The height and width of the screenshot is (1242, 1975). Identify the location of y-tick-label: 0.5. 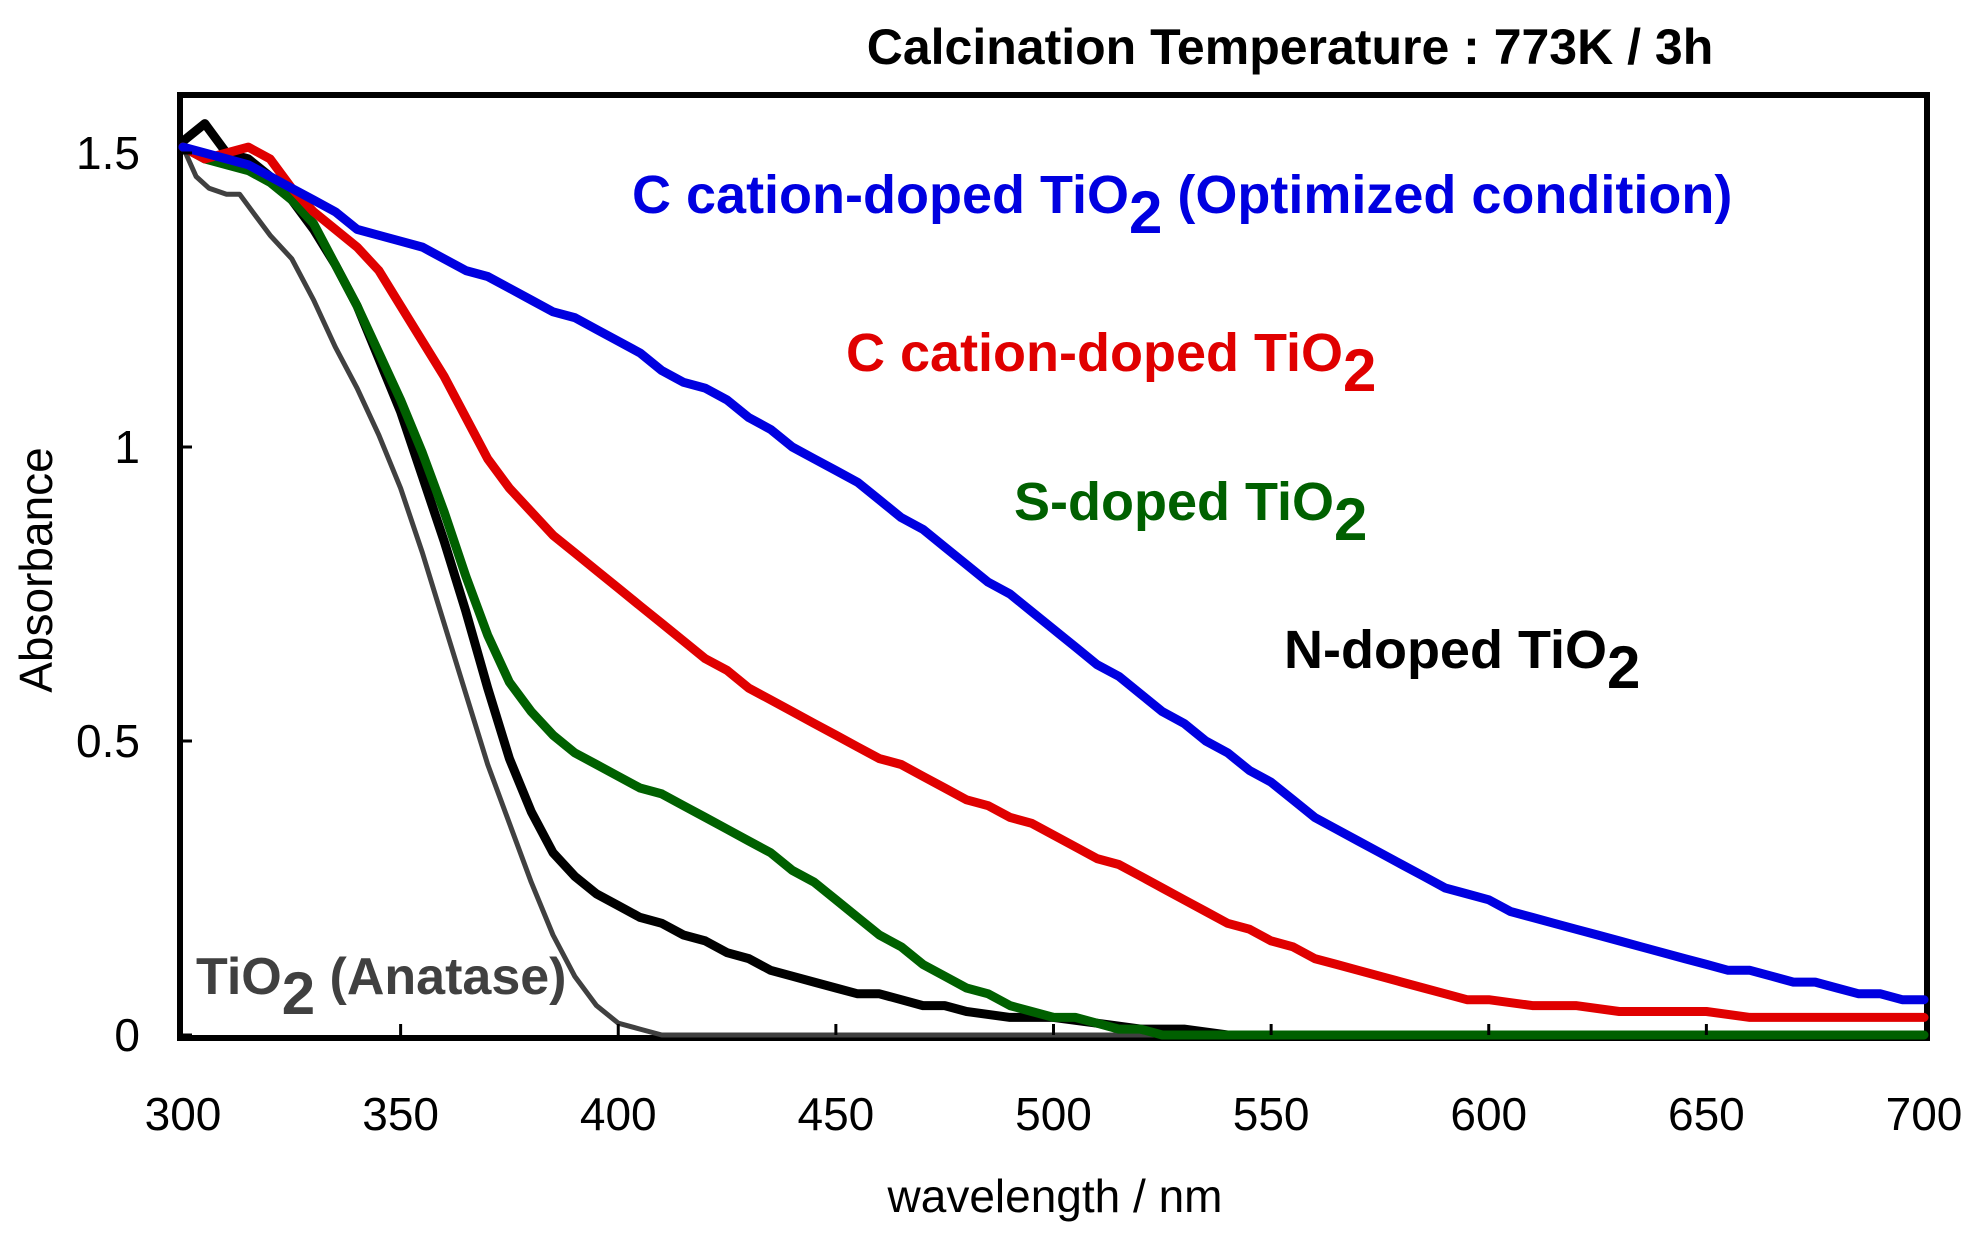
(108, 741).